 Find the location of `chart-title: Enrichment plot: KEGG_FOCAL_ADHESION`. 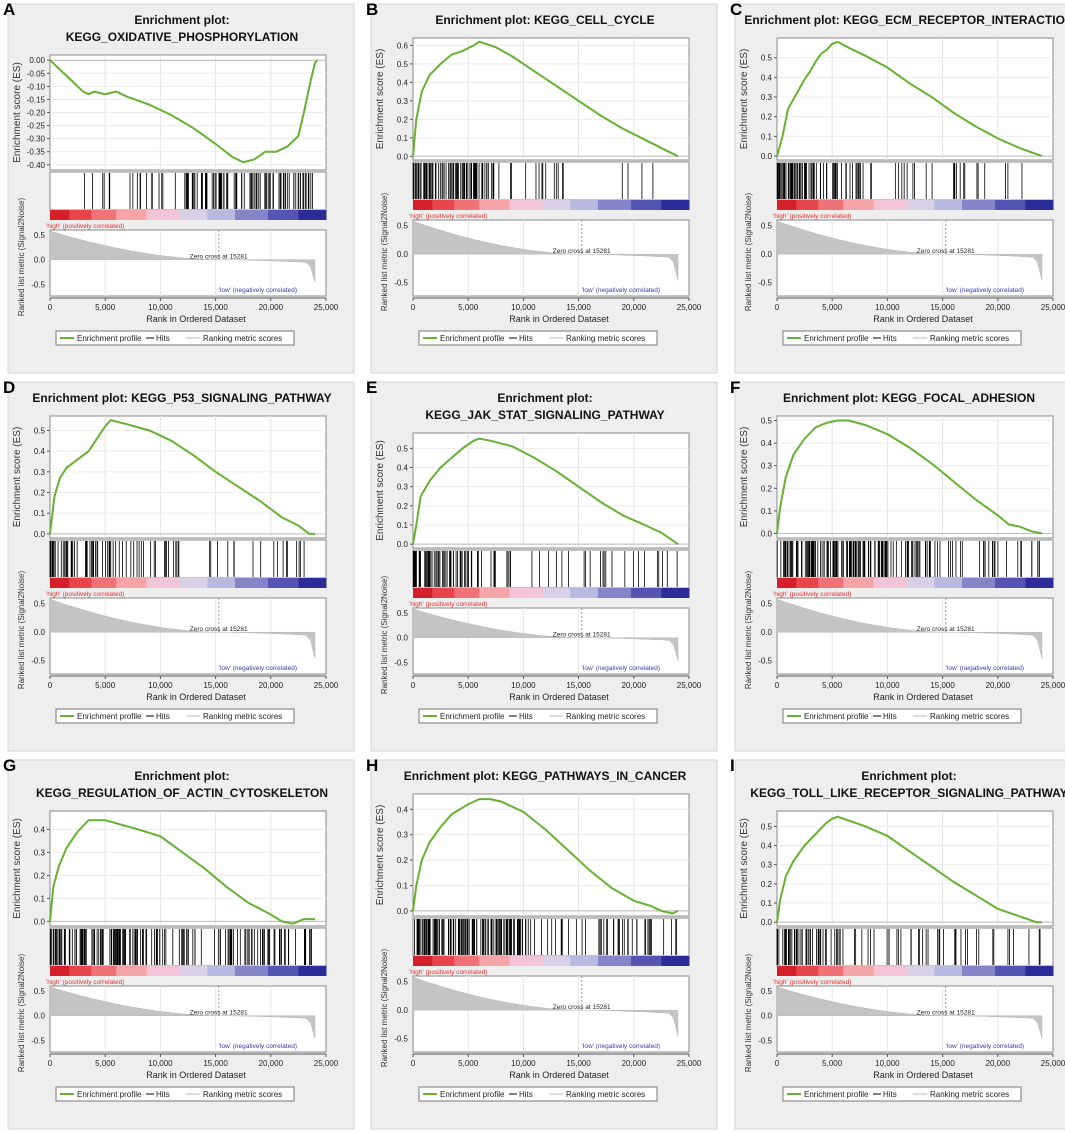

chart-title: Enrichment plot: KEGG_FOCAL_ADHESION is located at coordinates (909, 398).